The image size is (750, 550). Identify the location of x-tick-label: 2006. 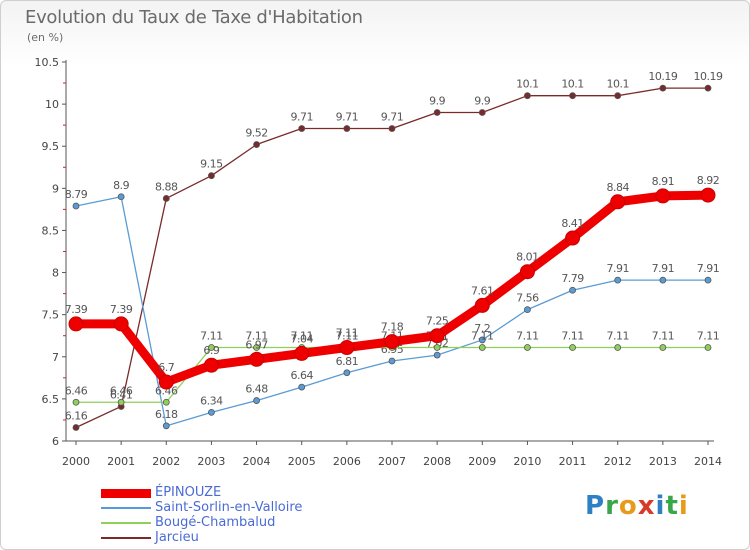
(347, 461).